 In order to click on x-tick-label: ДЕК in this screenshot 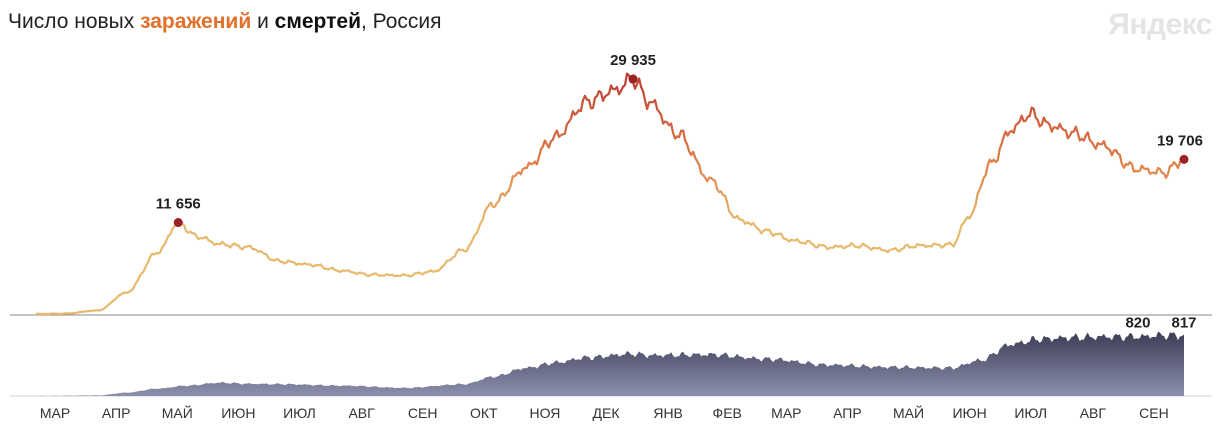, I will do `click(607, 413)`.